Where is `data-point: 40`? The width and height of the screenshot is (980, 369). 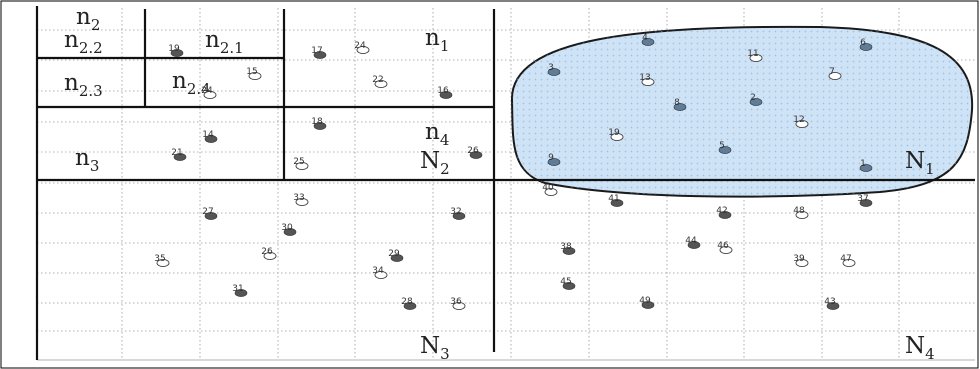 data-point: 40 is located at coordinates (550, 190).